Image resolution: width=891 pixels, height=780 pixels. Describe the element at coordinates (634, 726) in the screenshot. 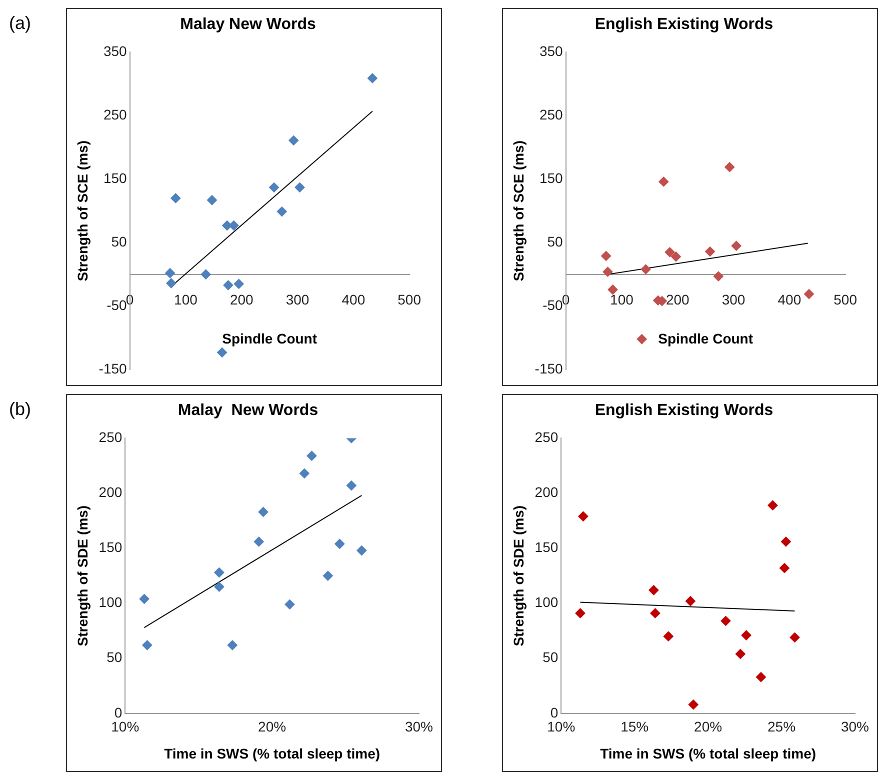

I see `x-tick-label: 15%` at that location.